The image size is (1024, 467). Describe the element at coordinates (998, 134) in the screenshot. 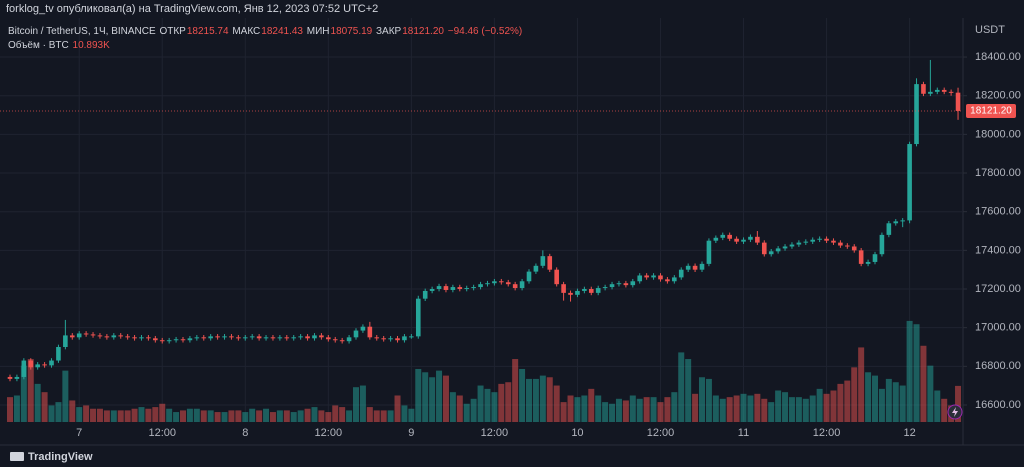

I see `y-tick-label: 18000.00` at that location.